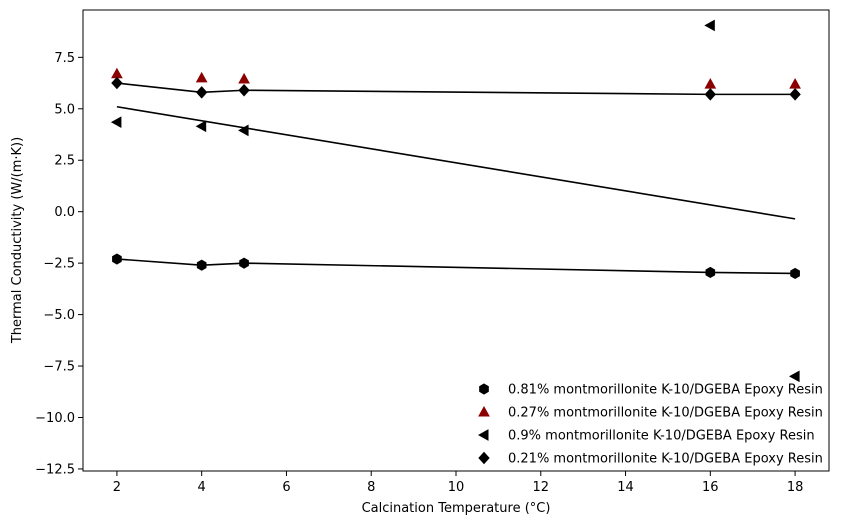 Image resolution: width=866 pixels, height=525 pixels. I want to click on y-tick-label: −5.0, so click(59, 315).